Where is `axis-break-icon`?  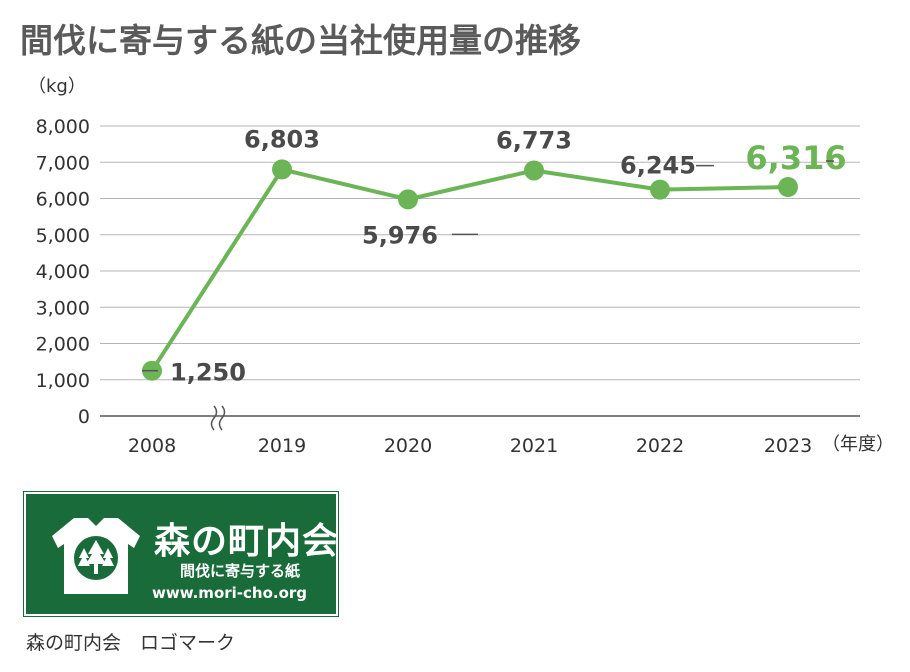
axis-break-icon is located at coordinates (218, 418).